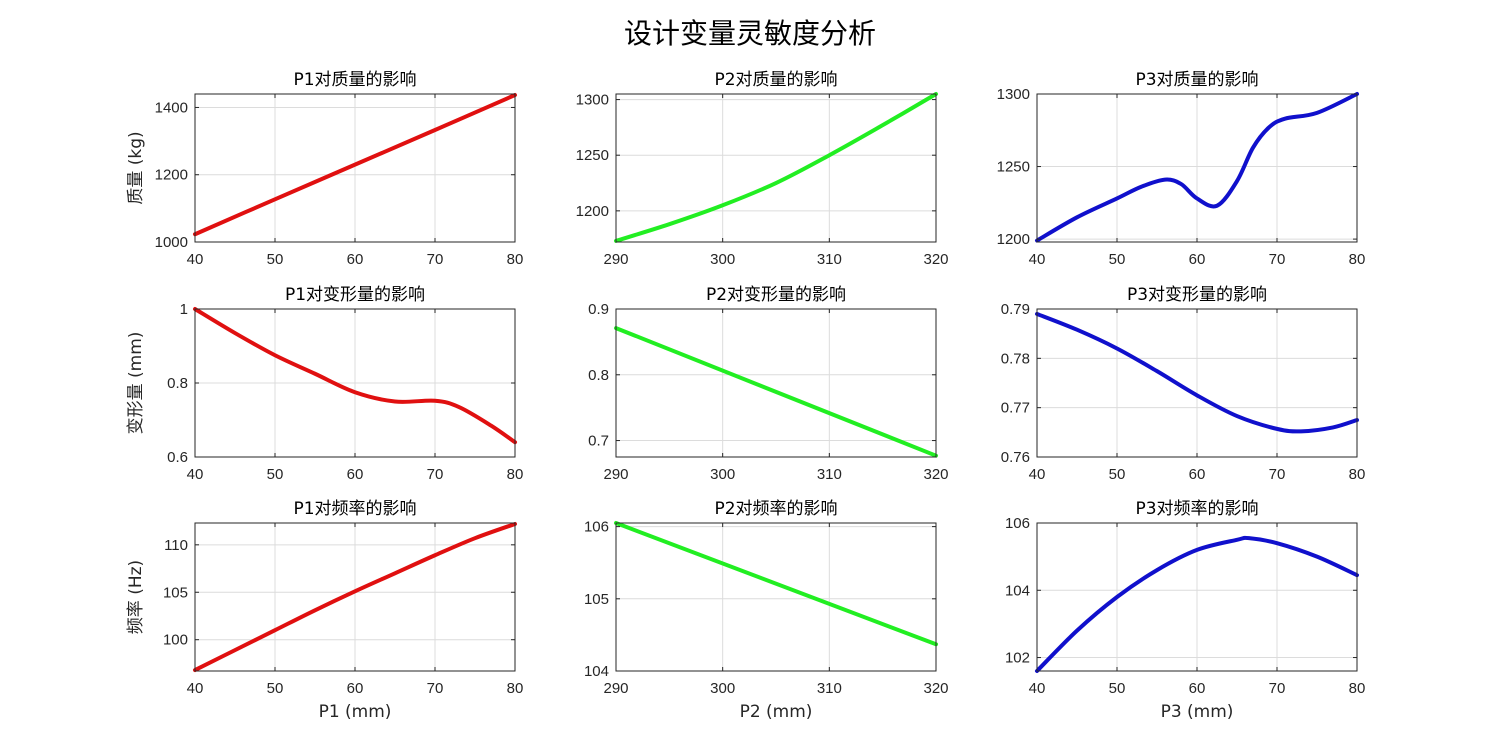 This screenshot has width=1500, height=750. I want to click on subplot-2: 290 300 310 320 1200 1250 1300 P2对质量的影响, so click(762, 169).